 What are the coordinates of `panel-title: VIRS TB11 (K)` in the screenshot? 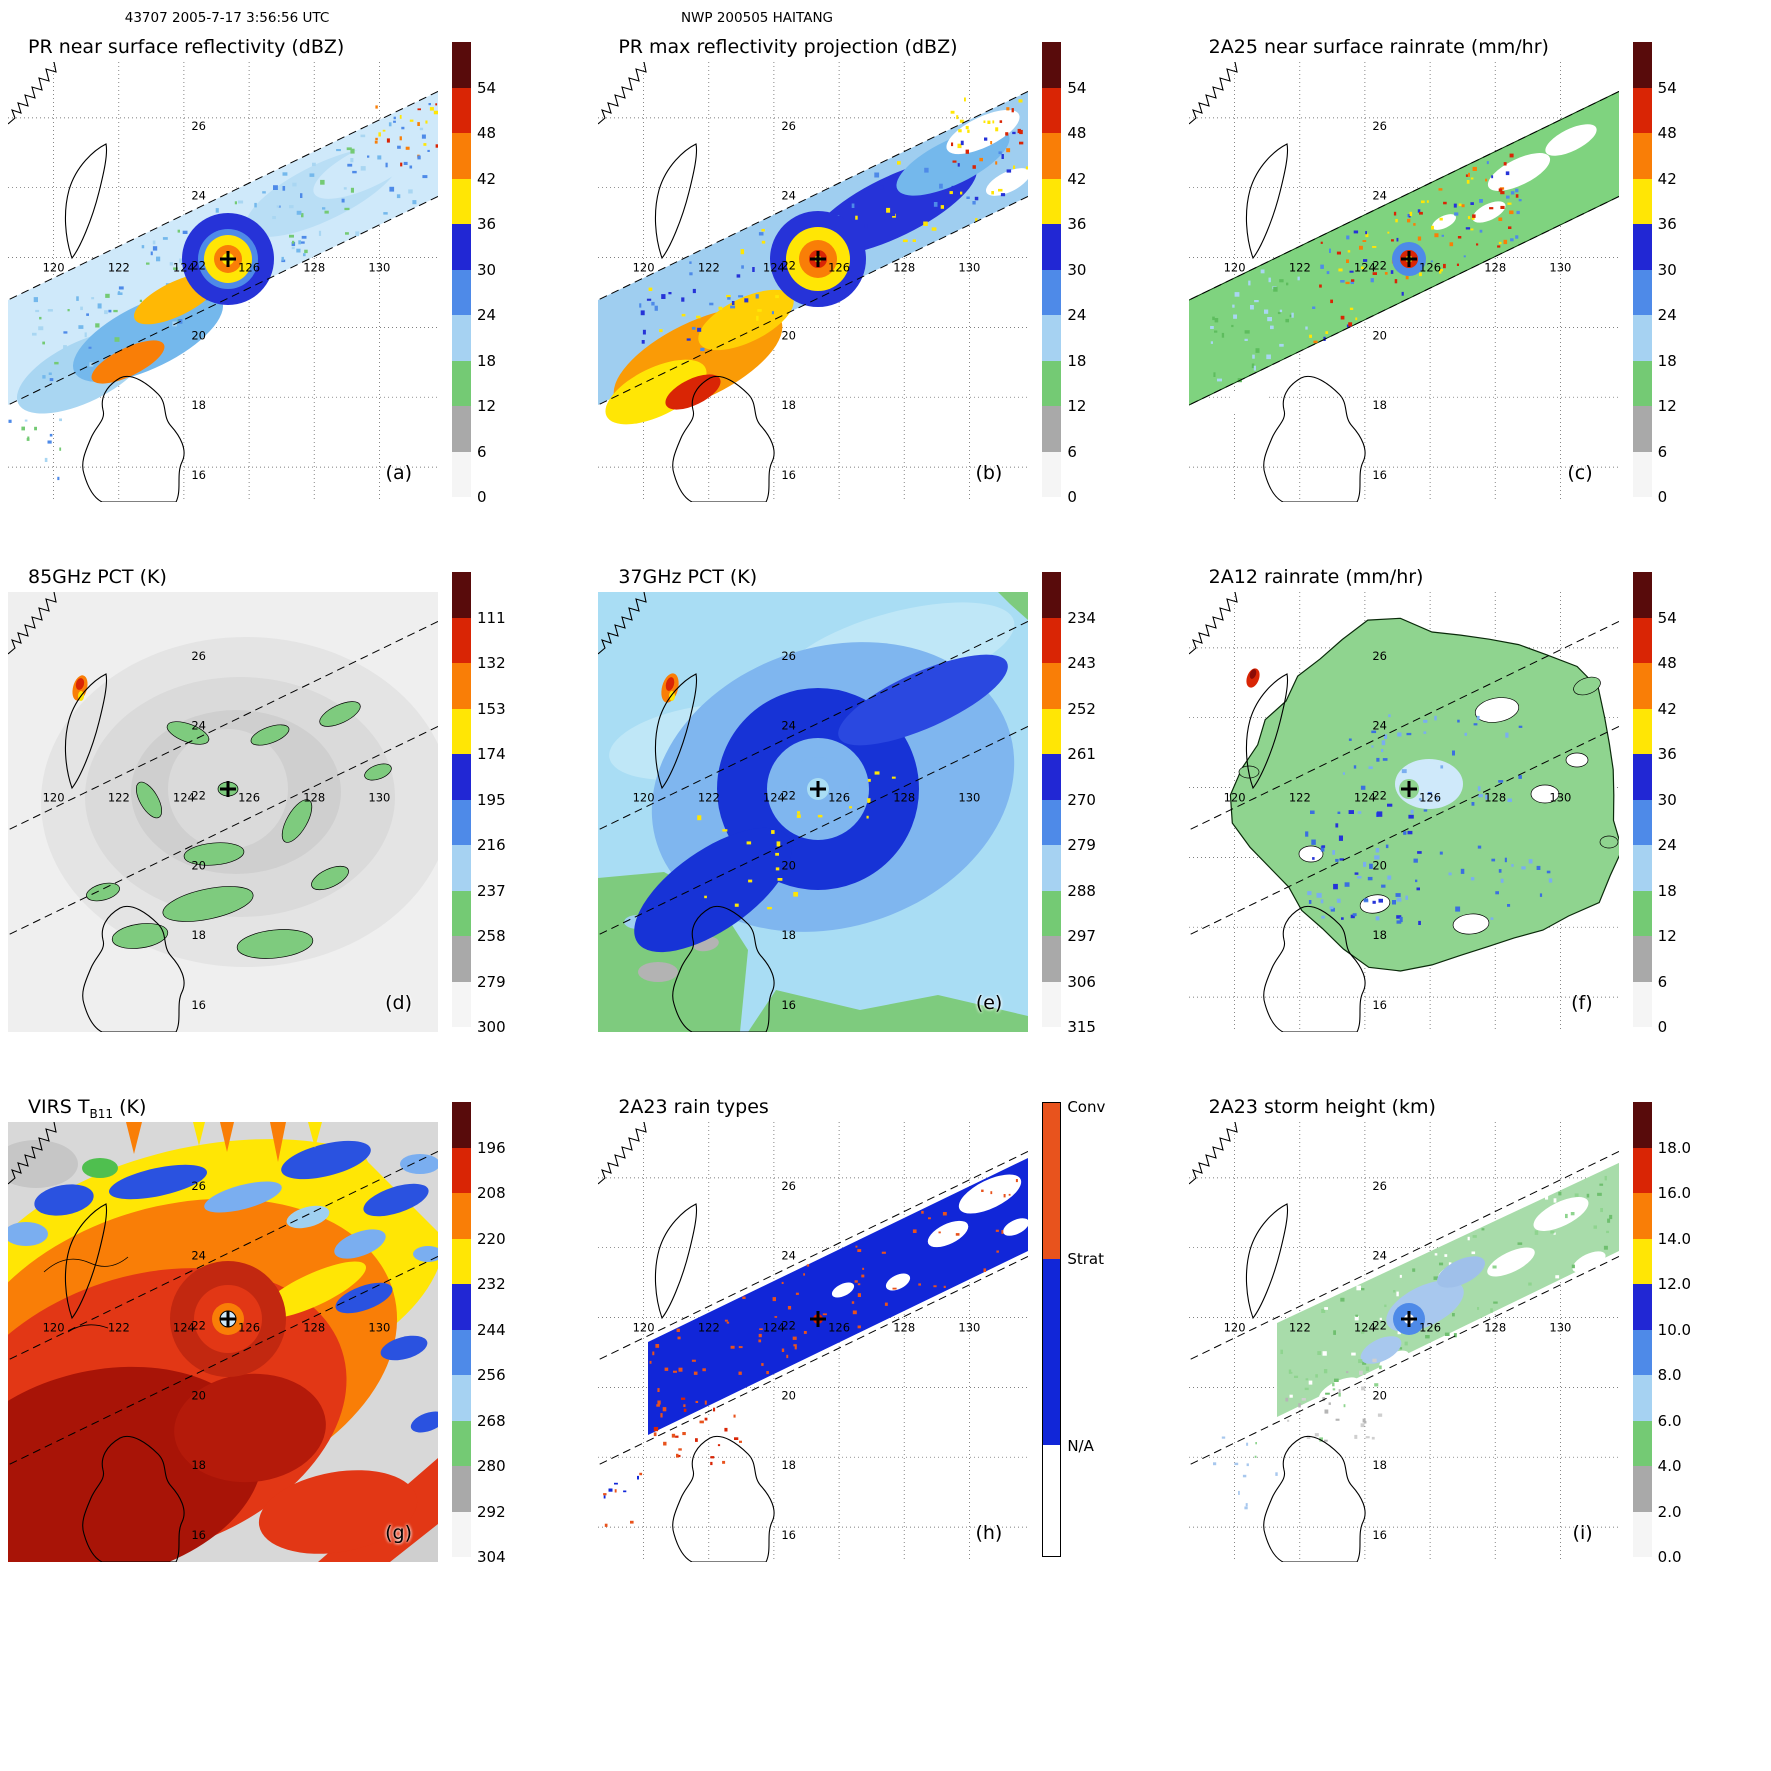 It's located at (87, 1108).